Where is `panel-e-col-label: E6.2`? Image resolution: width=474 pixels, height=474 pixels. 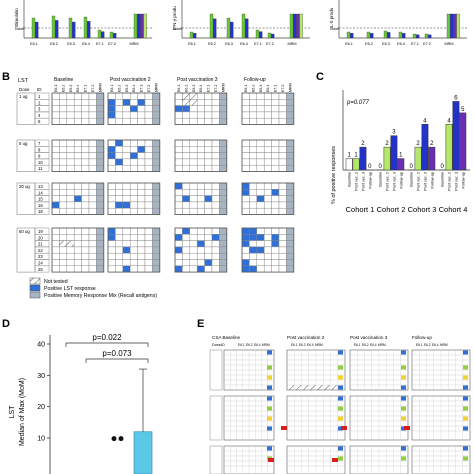 panel-e-col-label: E6.2 is located at coordinates (427, 345).